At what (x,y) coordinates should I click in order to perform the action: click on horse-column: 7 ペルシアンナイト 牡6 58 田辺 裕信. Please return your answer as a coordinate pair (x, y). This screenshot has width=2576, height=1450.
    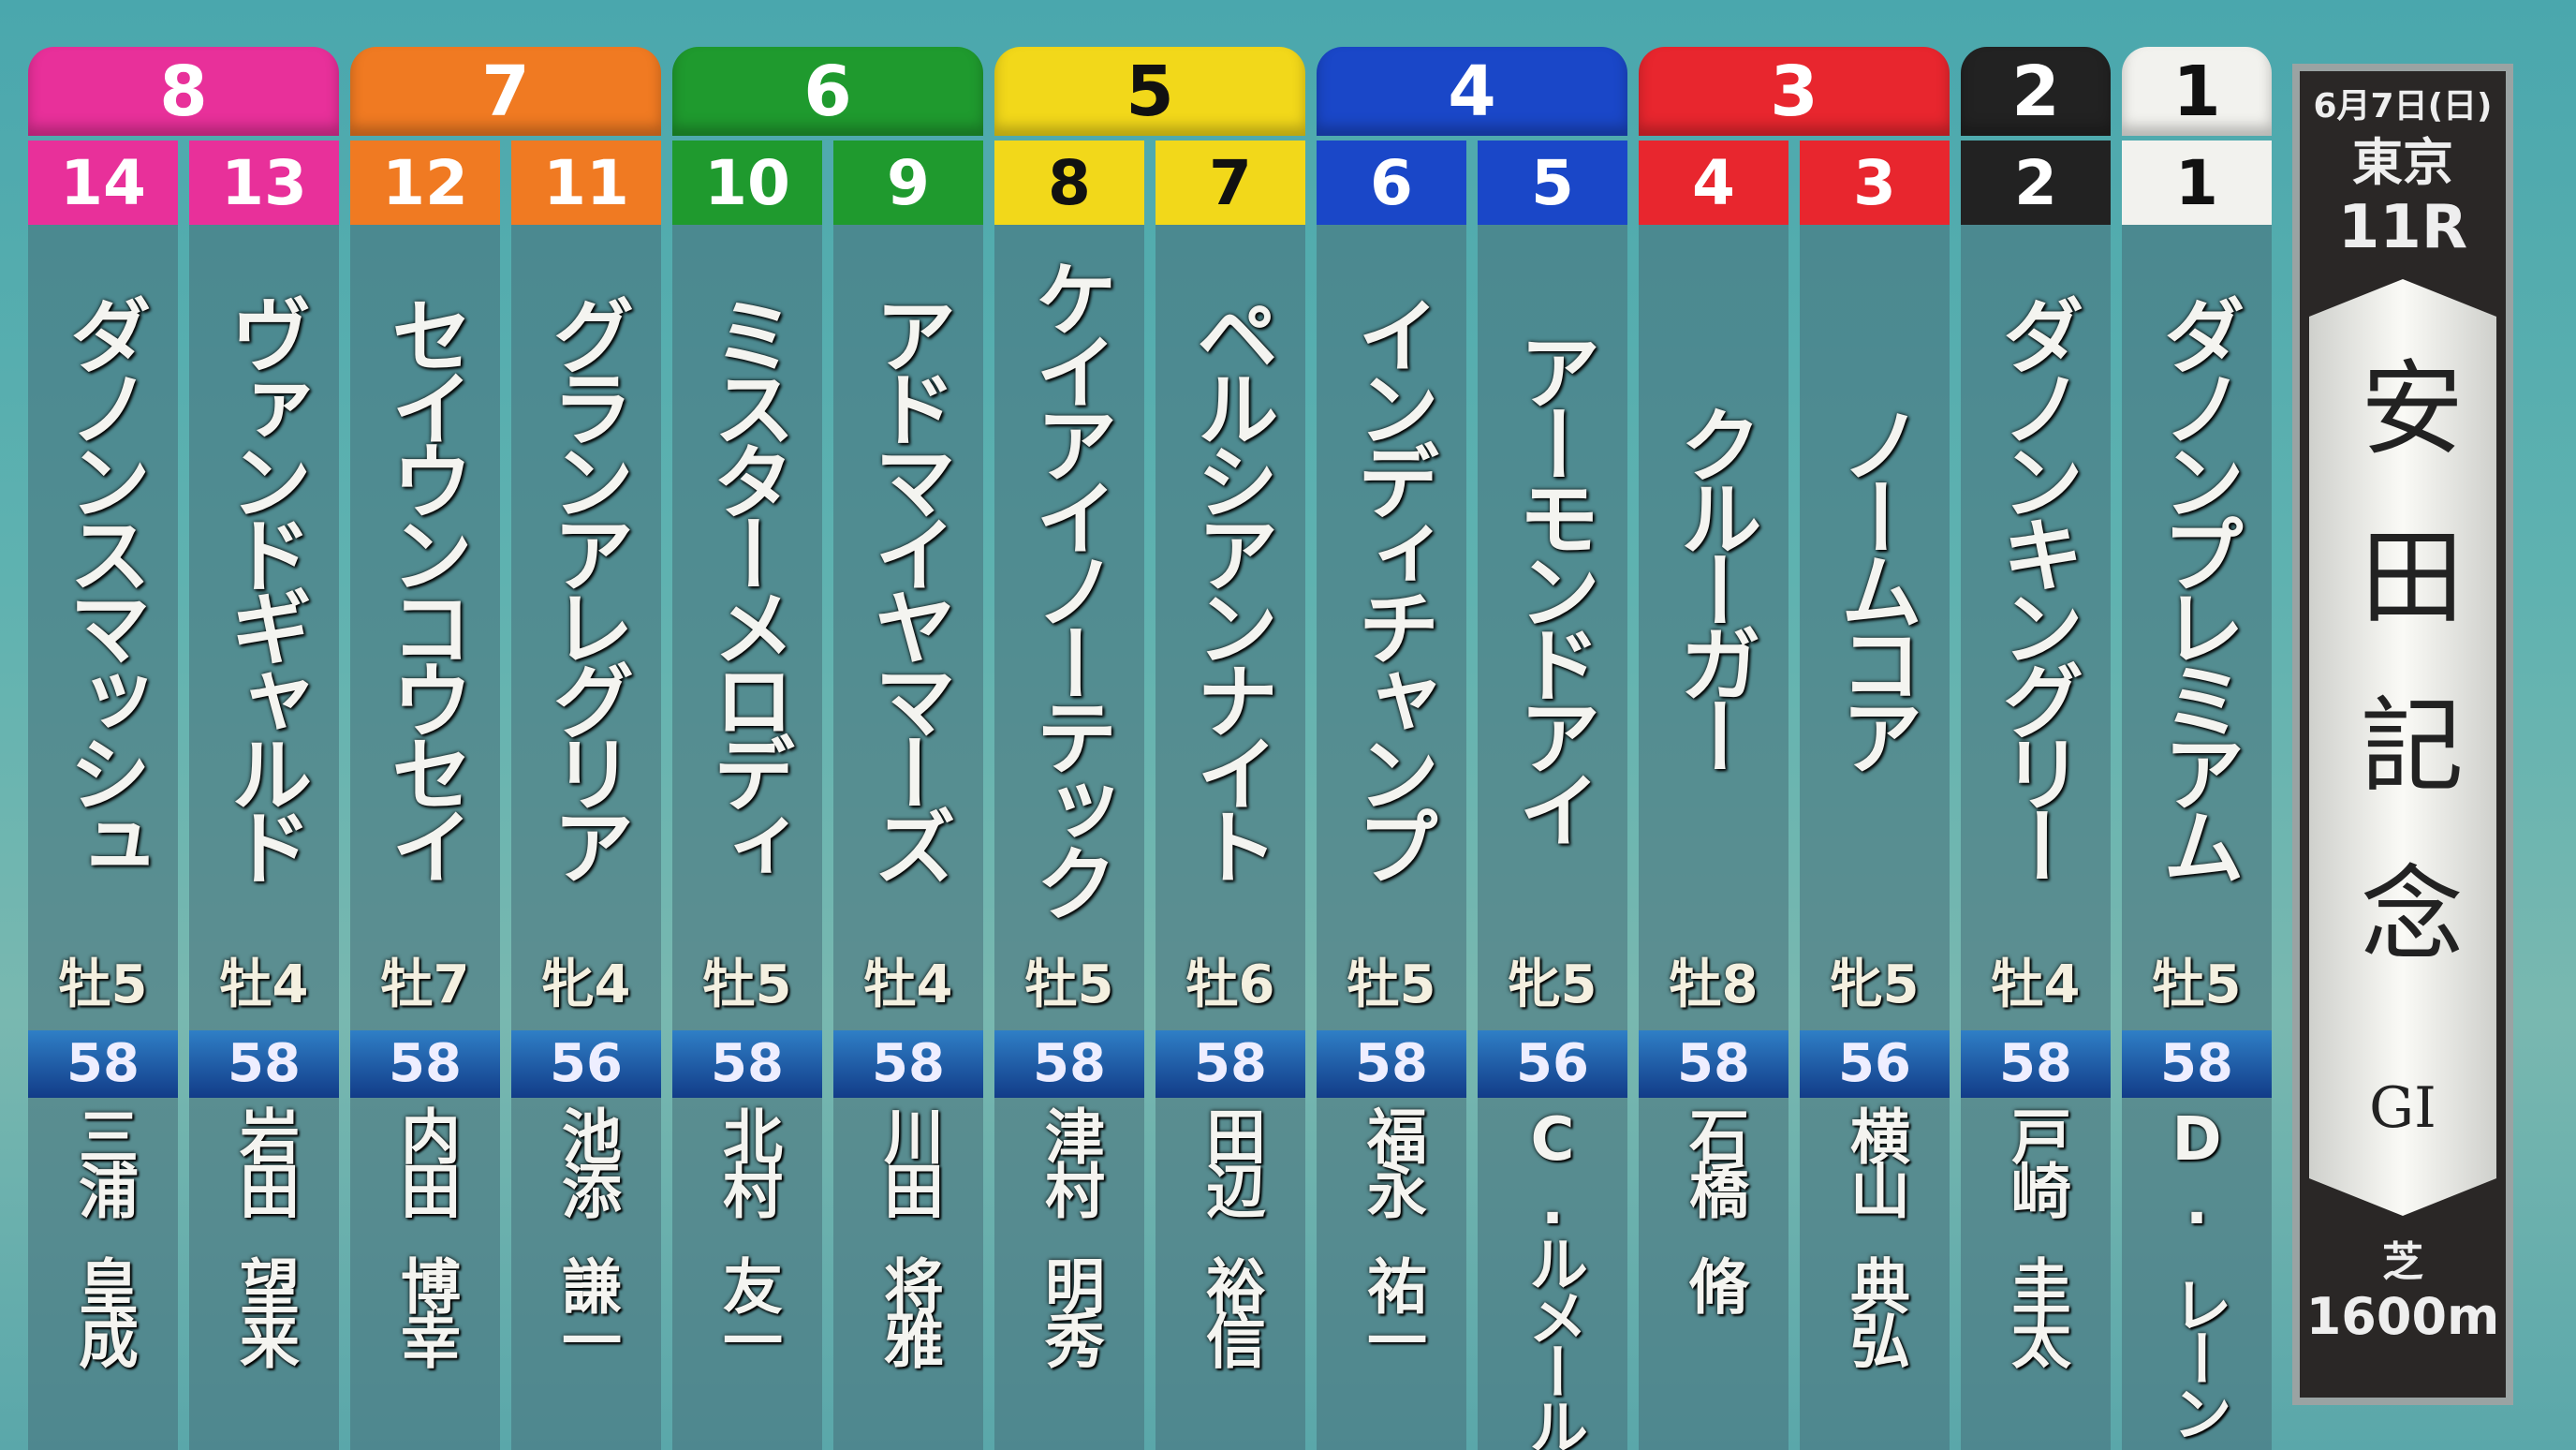
    Looking at the image, I should click on (1230, 795).